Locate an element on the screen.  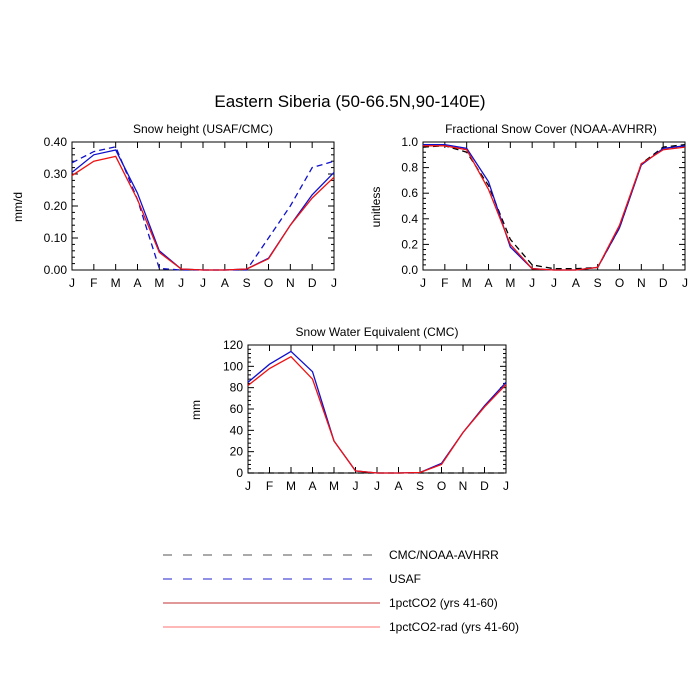
y-tick-label: 0 is located at coordinates (239, 473).